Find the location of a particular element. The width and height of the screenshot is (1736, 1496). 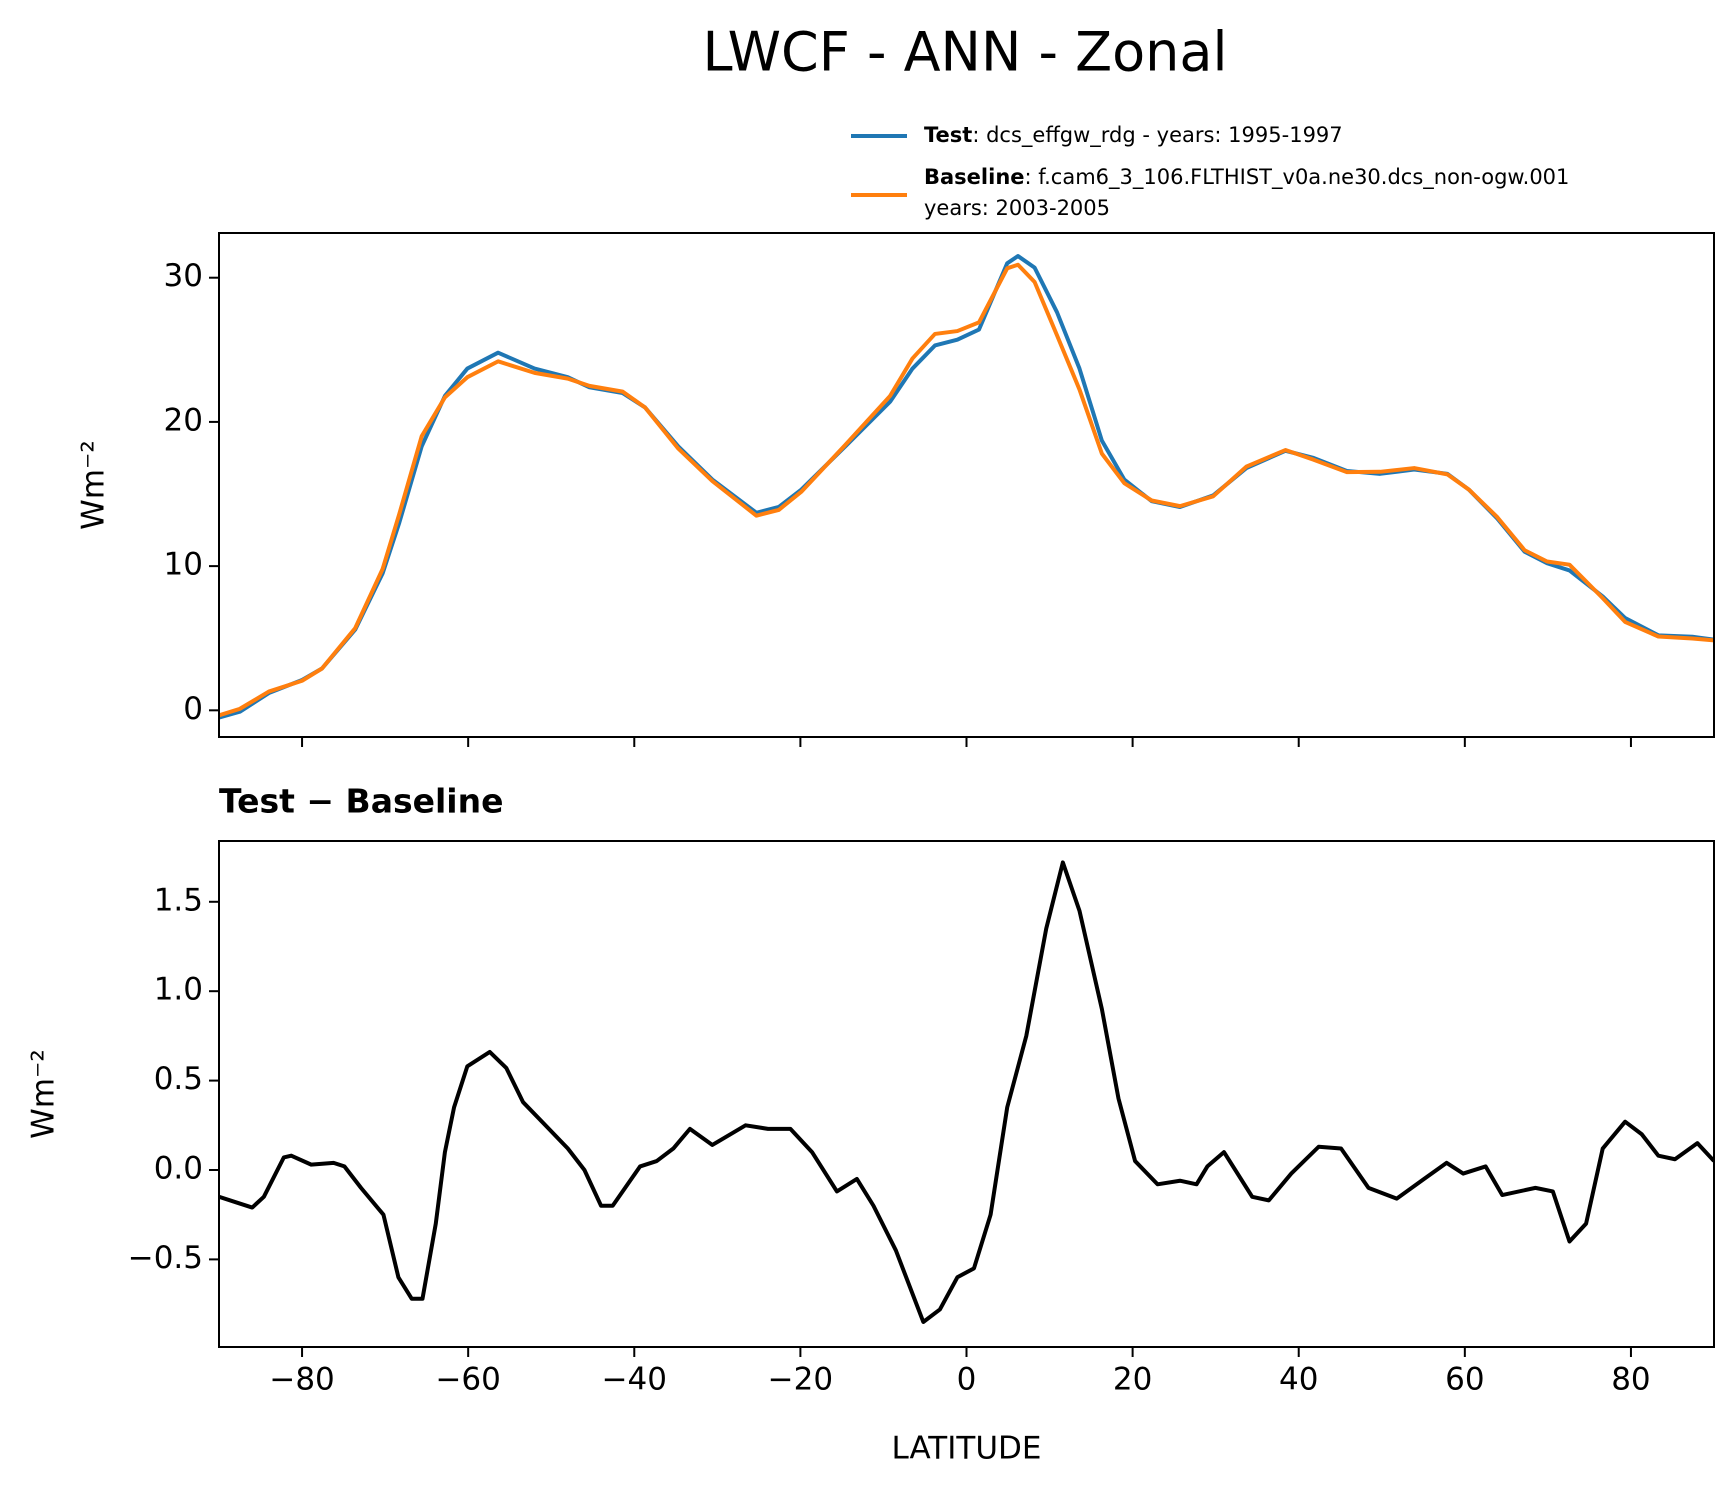

x-tick-label: 80 is located at coordinates (1630, 1380).